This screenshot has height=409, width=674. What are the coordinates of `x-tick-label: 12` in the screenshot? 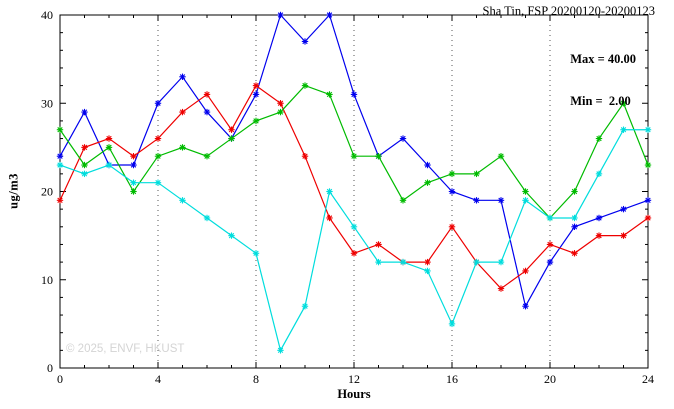 It's located at (354, 379).